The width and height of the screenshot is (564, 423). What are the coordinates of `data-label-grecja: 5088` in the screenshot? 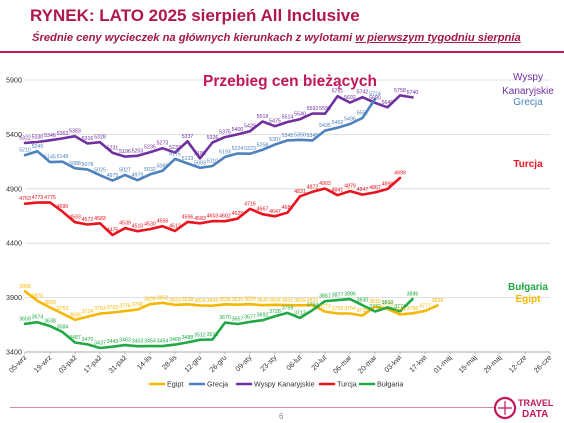 It's located at (75, 164).